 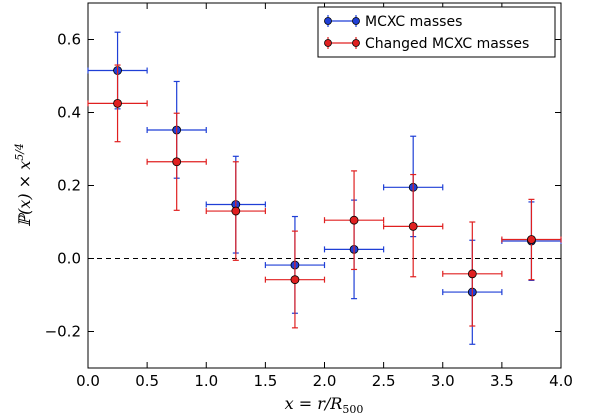 I want to click on legend-entry-1: MCXC masses, so click(x=393, y=22).